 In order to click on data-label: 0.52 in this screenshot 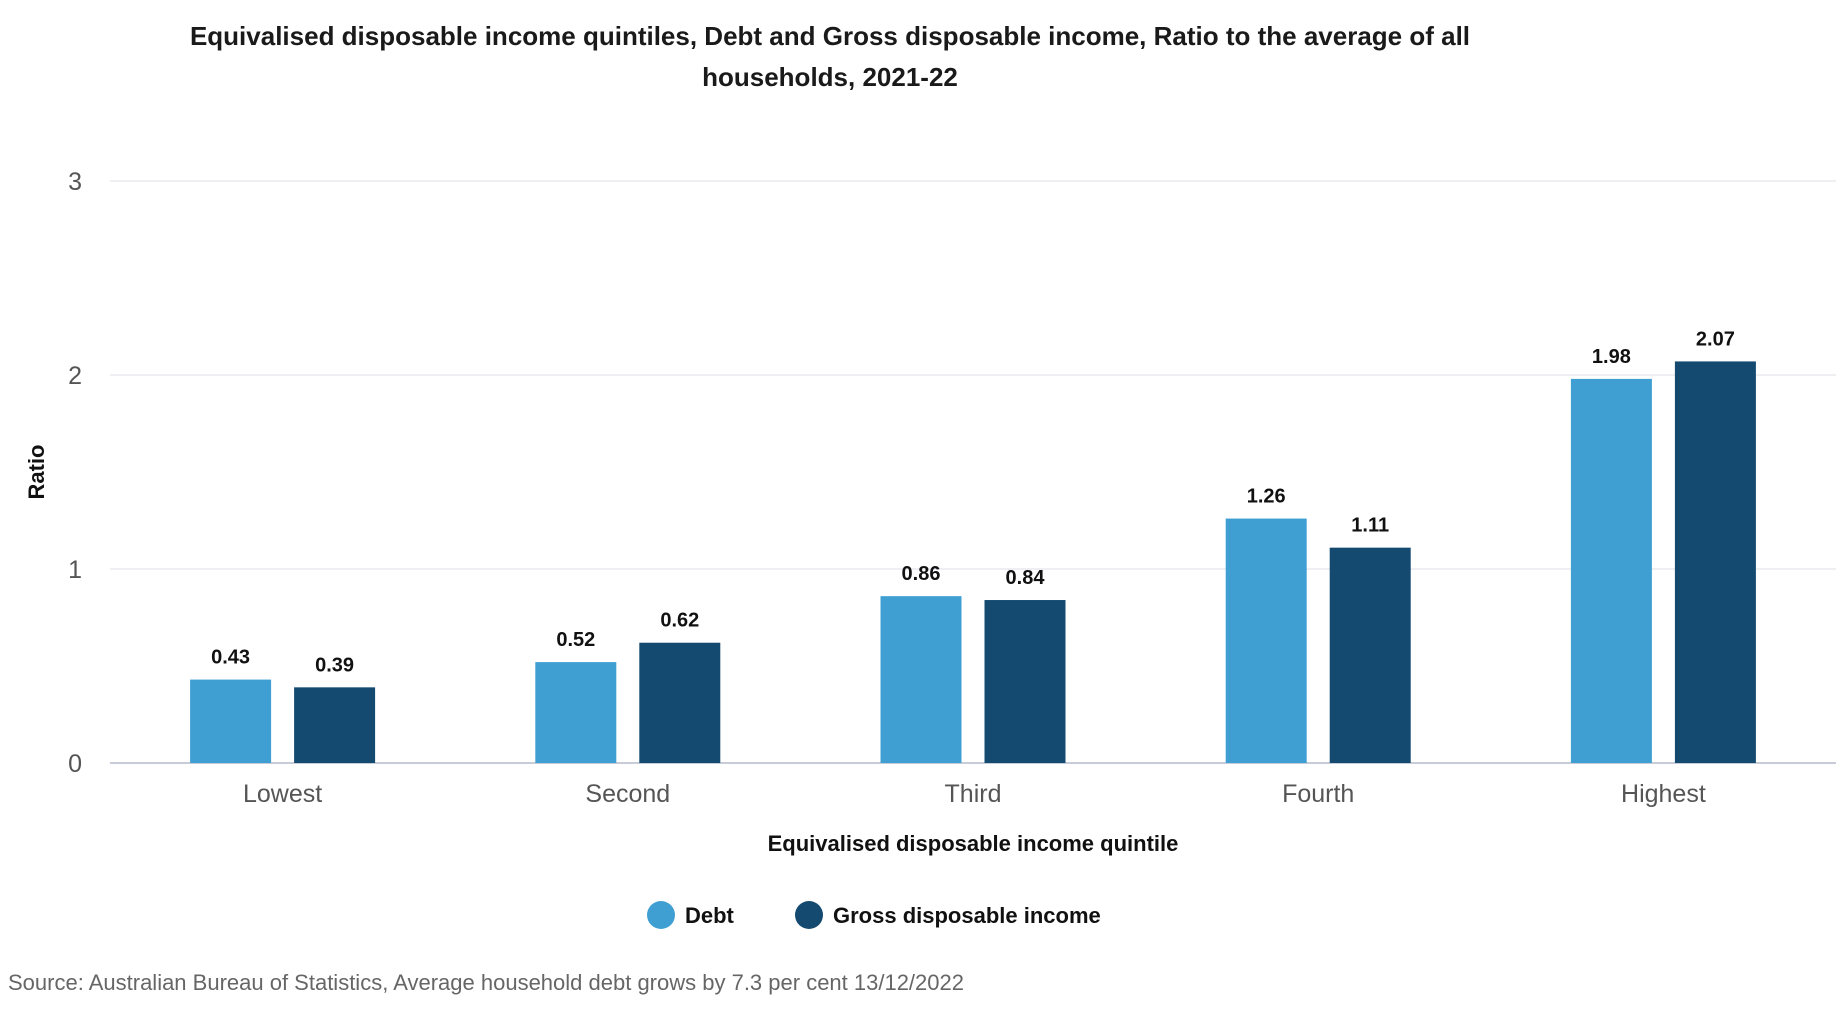, I will do `click(575, 640)`.